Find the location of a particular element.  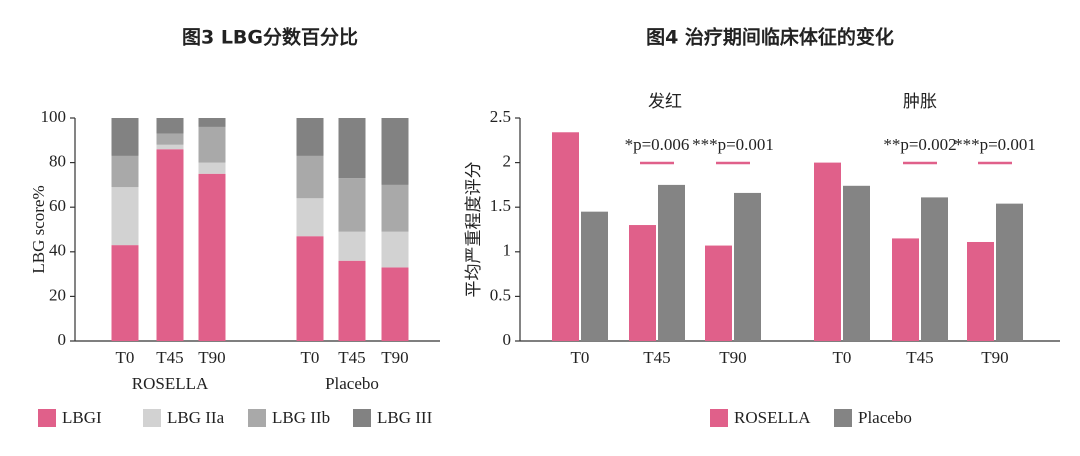

legend-label: ROSELLA is located at coordinates (772, 417).